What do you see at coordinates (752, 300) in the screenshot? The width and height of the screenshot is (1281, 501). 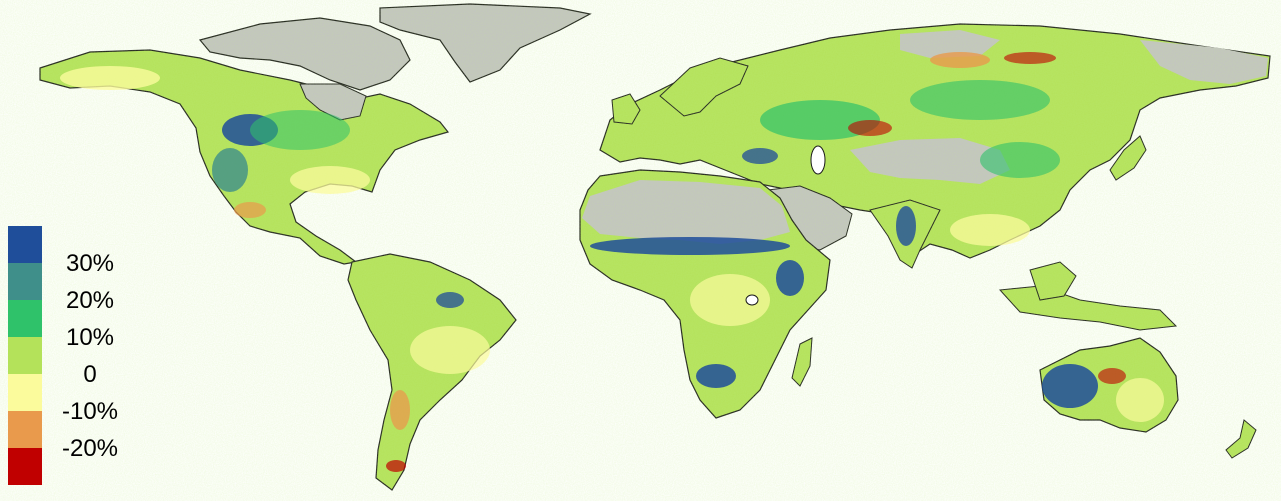 I see `lake-victoria` at bounding box center [752, 300].